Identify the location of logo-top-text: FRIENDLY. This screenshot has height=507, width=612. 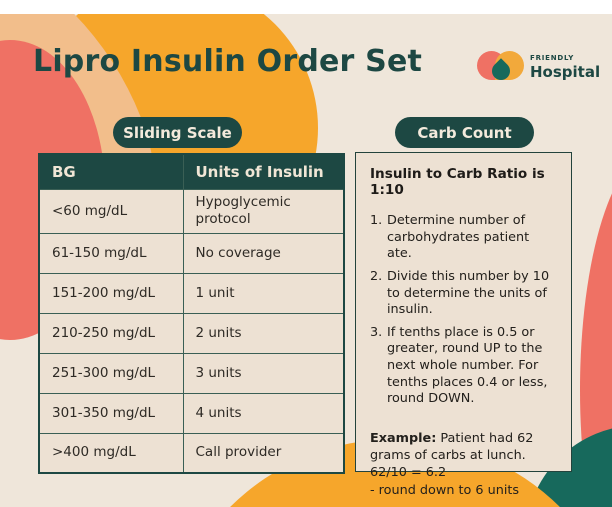
(552, 58).